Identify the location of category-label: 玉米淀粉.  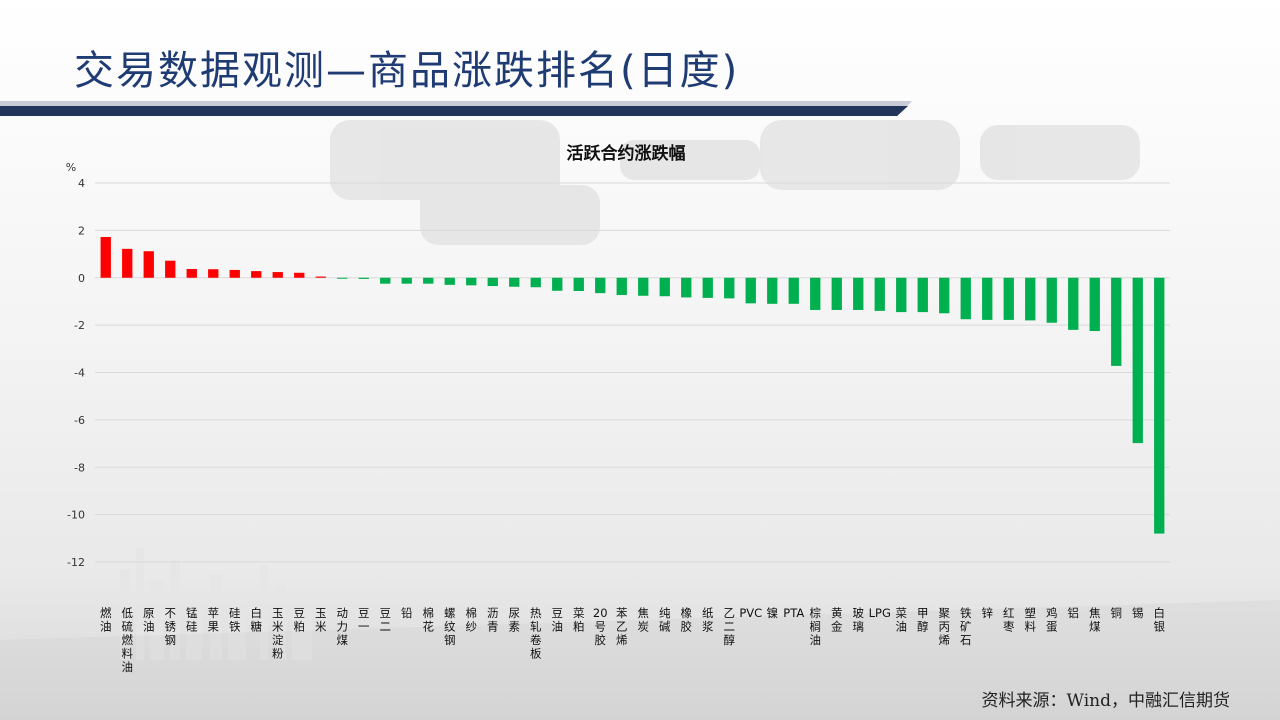
(278, 633).